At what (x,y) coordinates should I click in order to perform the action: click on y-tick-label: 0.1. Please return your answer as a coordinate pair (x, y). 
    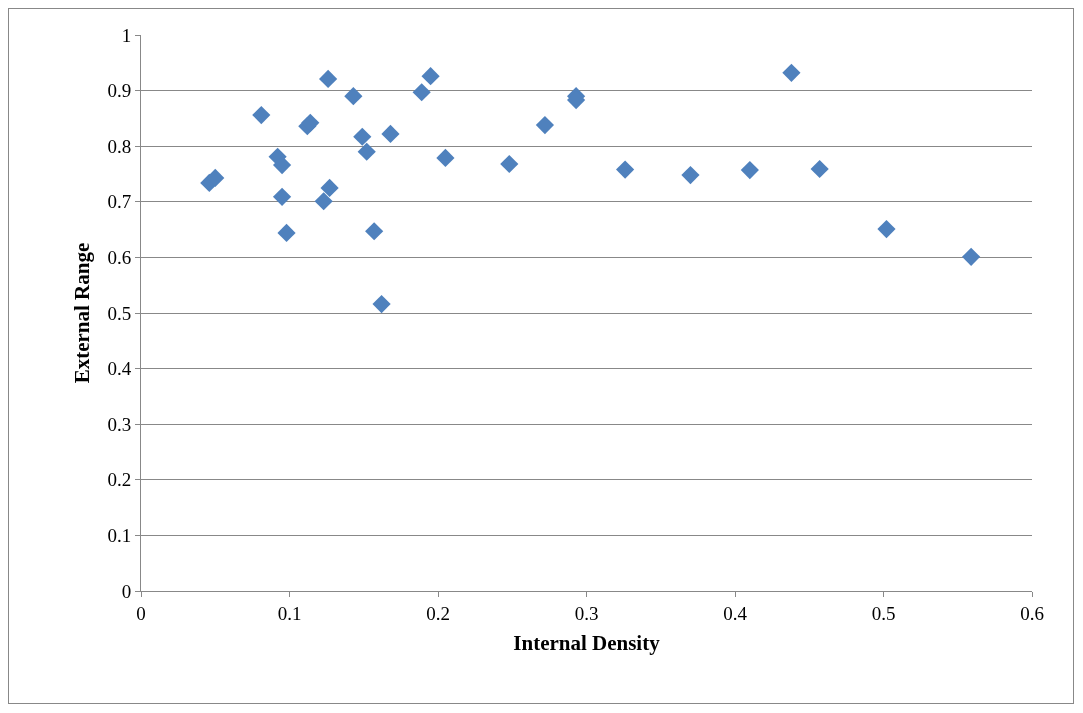
    Looking at the image, I should click on (119, 536).